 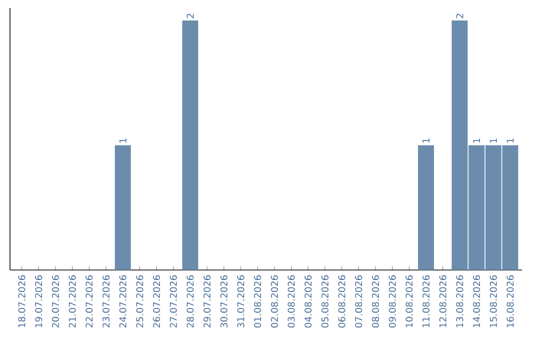 What do you see at coordinates (258, 301) in the screenshot?
I see `x-tick-label: 01.08.2026` at bounding box center [258, 301].